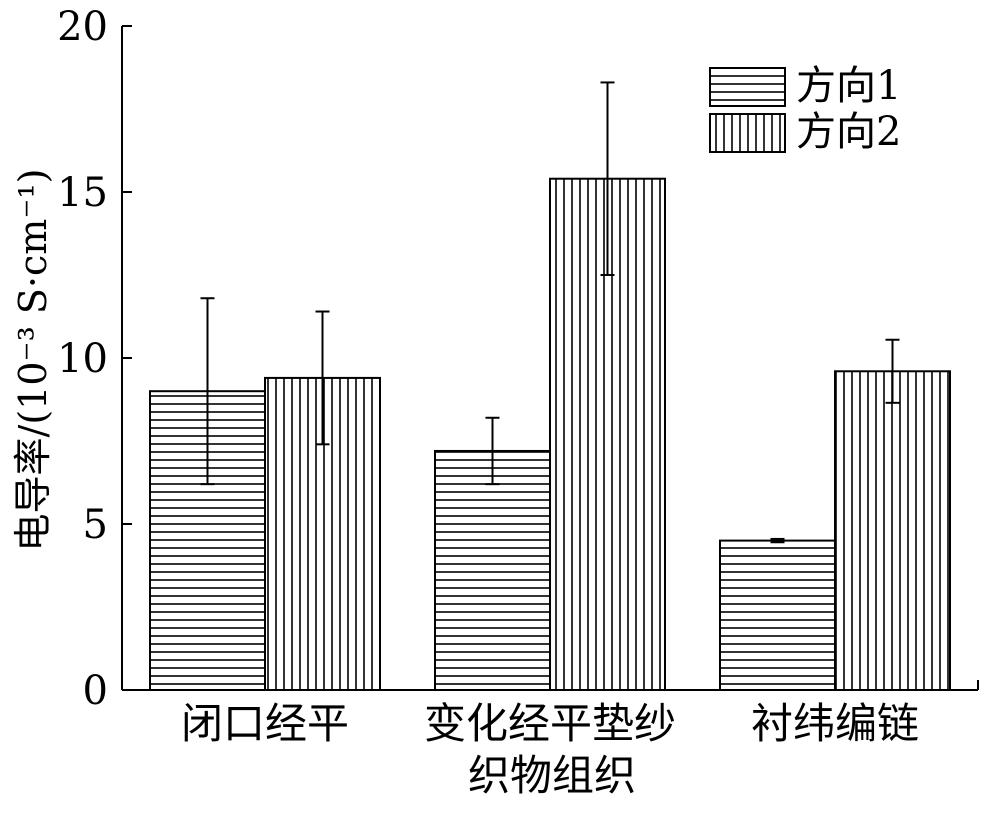 This screenshot has width=1000, height=816. Describe the element at coordinates (848, 132) in the screenshot. I see `legend-label: 方向2` at that location.